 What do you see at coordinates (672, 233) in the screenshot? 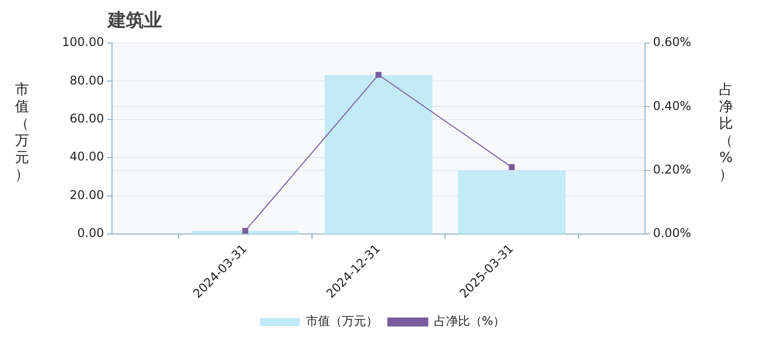
I see `y2-tick-label: 0.00%` at bounding box center [672, 233].